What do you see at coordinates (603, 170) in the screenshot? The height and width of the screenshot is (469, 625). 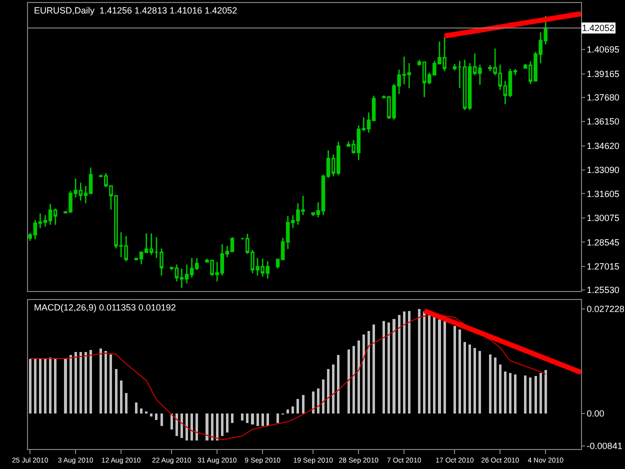 I see `y-tick-label: 1.33090` at bounding box center [603, 170].